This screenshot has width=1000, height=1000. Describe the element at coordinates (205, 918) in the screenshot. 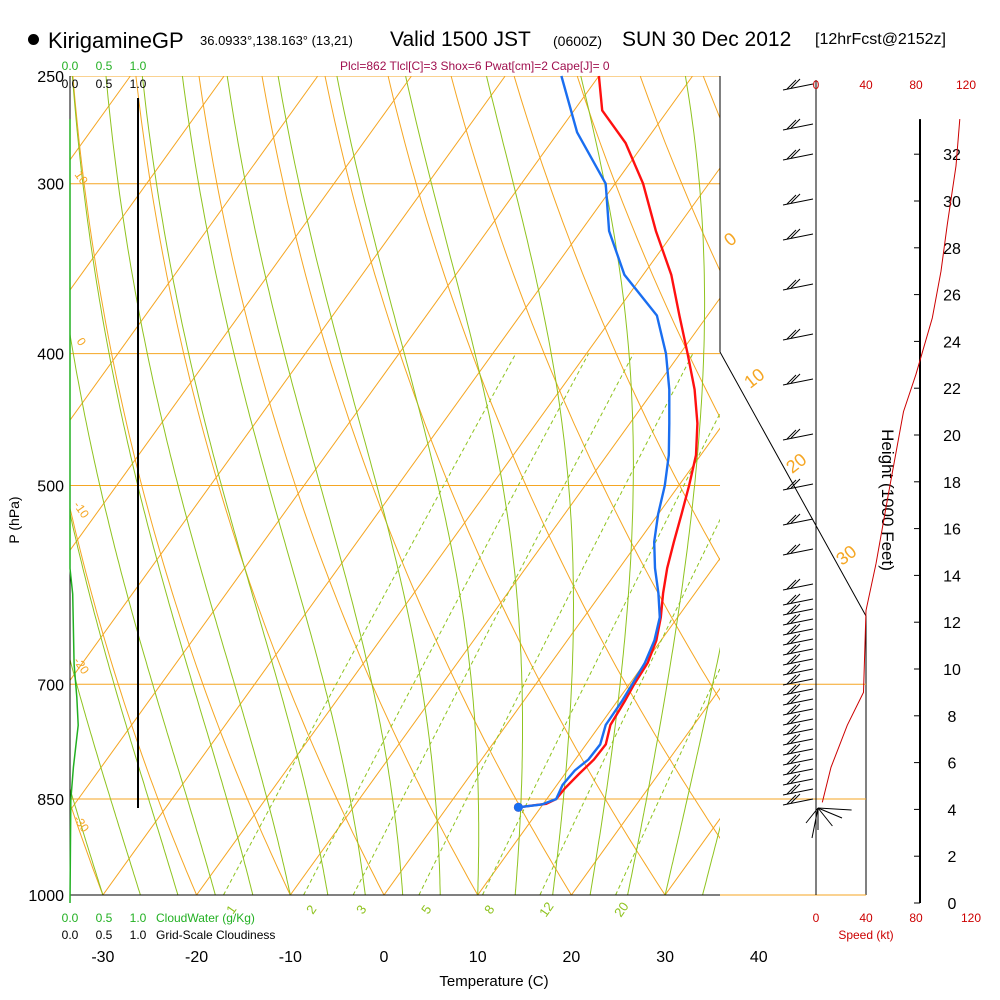

I see `cloud-water-axis-label: CloudWater (g/Kg)` at that location.